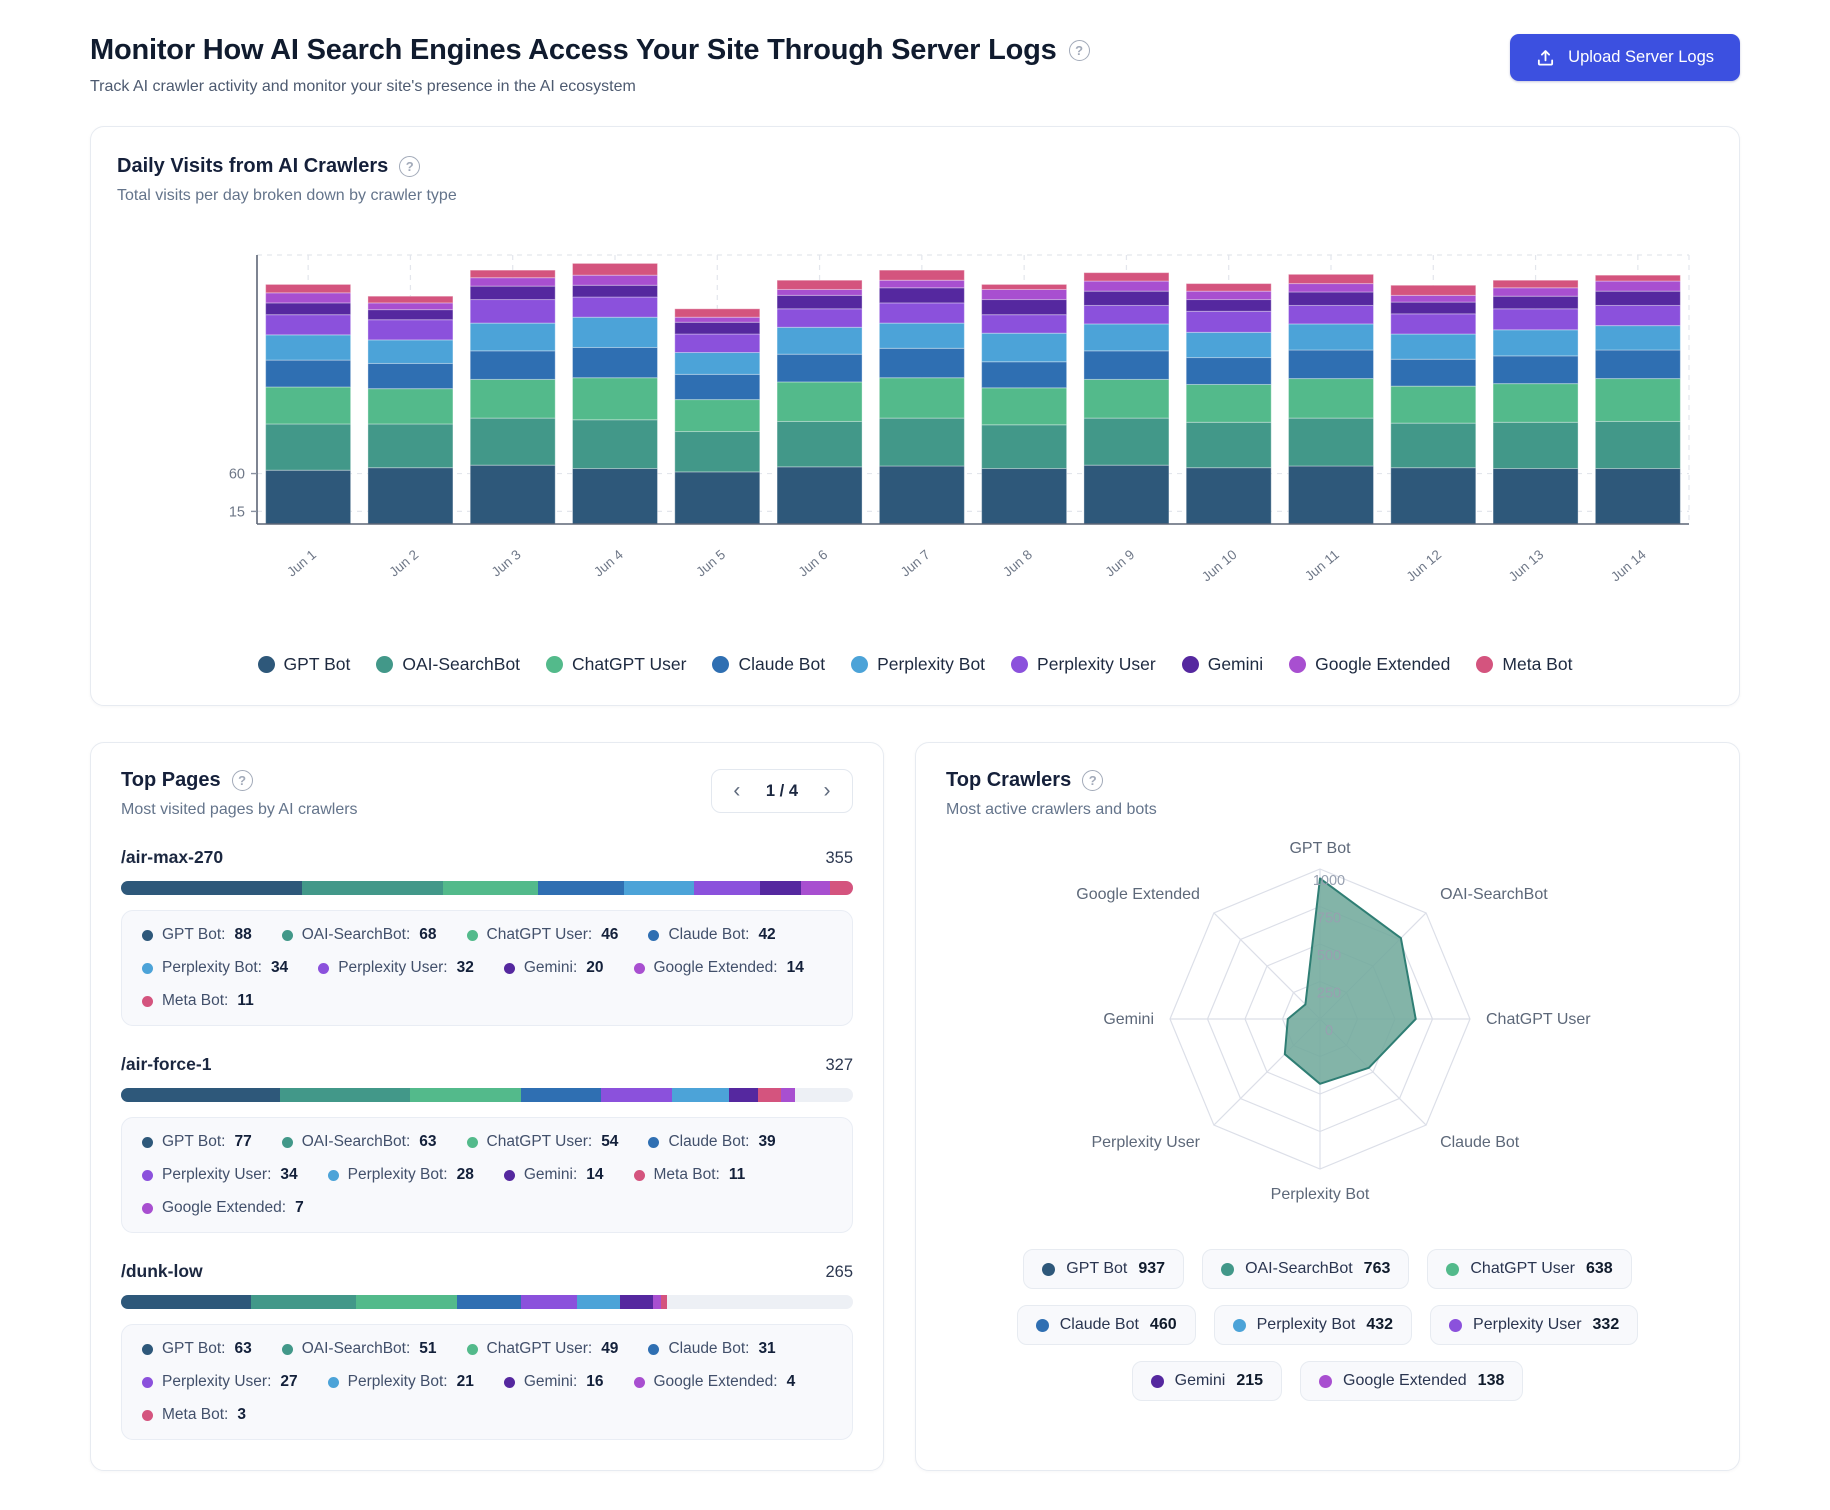 Image resolution: width=1830 pixels, height=1510 pixels. What do you see at coordinates (553, 968) in the screenshot?
I see `breakdown-stat: Gemini: 20` at bounding box center [553, 968].